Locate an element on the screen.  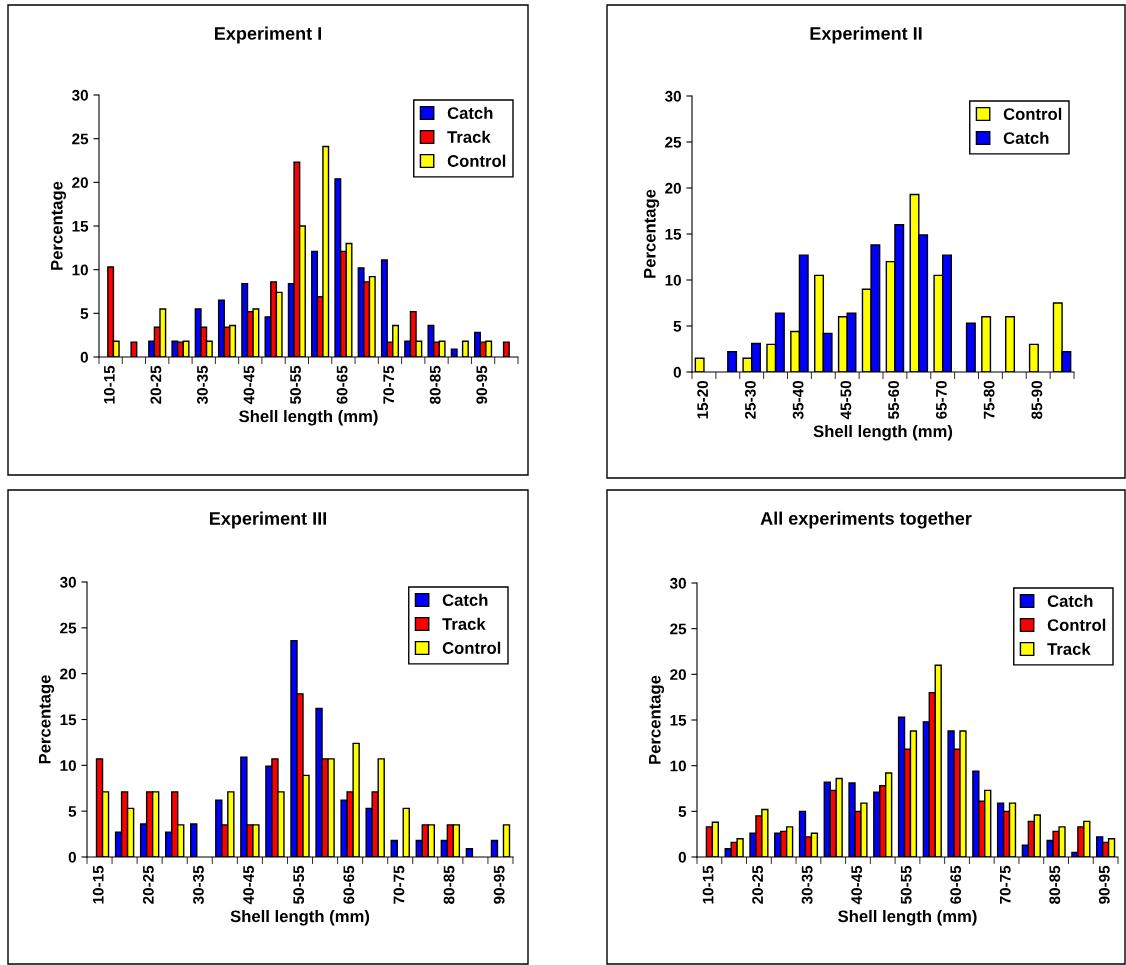
chart-title: Experiment II is located at coordinates (866, 35).